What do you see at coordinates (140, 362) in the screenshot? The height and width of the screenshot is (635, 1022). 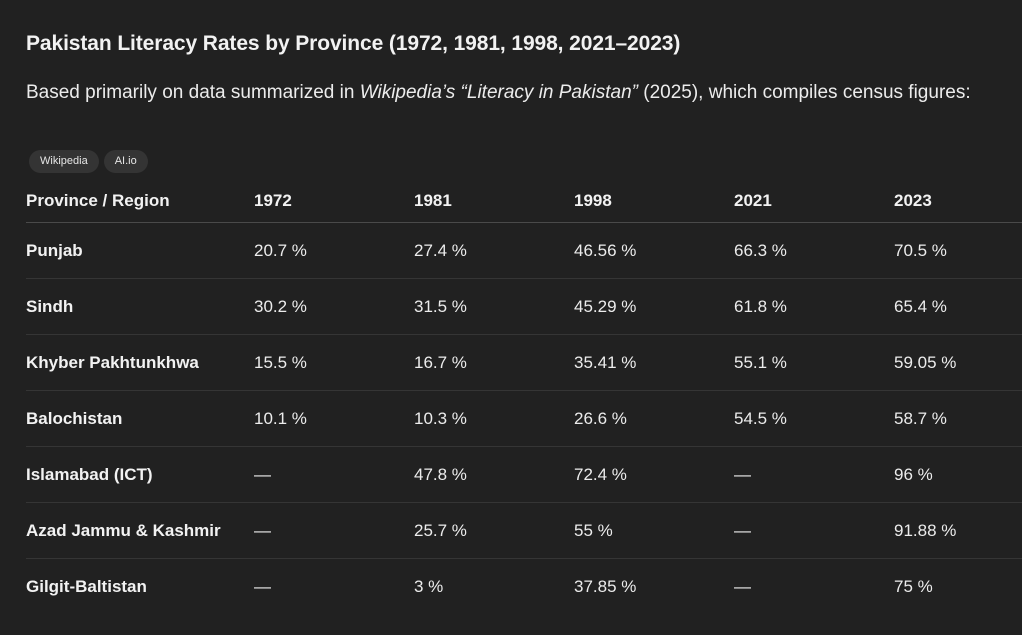 I see `region-cell: Khyber Pakhtunkhwa` at bounding box center [140, 362].